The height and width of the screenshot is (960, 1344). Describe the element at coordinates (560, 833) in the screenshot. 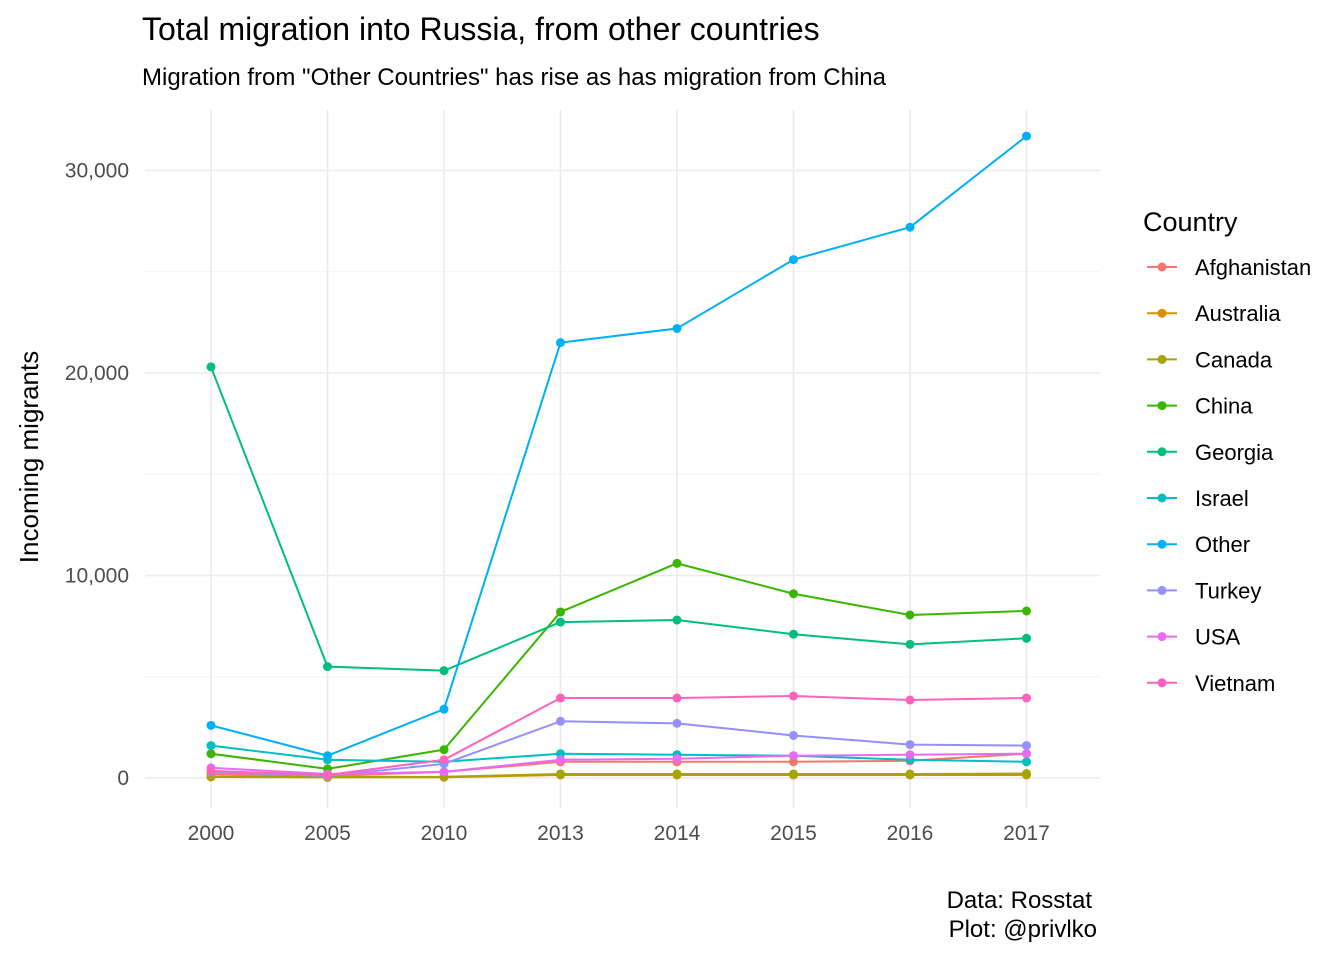

I see `x-tick-label: 2013` at that location.